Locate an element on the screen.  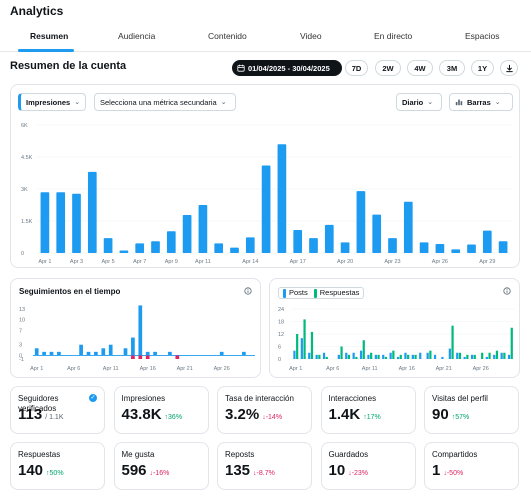
stat-card: Compartidos 1 ↓-50% is located at coordinates (471, 466).